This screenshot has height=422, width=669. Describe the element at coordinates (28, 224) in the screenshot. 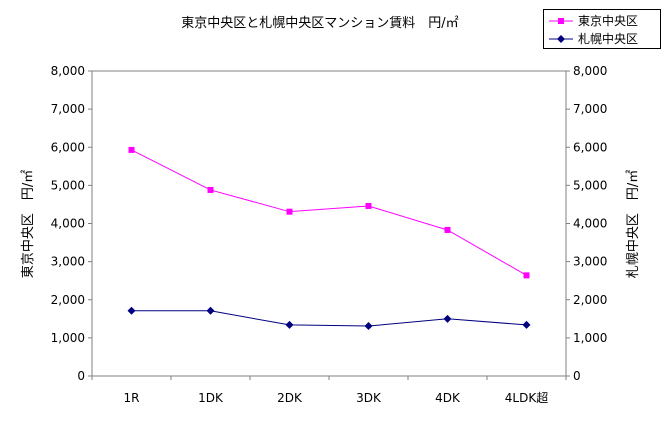

I see `left-axis-label: 東京中央区 円/㎡` at that location.